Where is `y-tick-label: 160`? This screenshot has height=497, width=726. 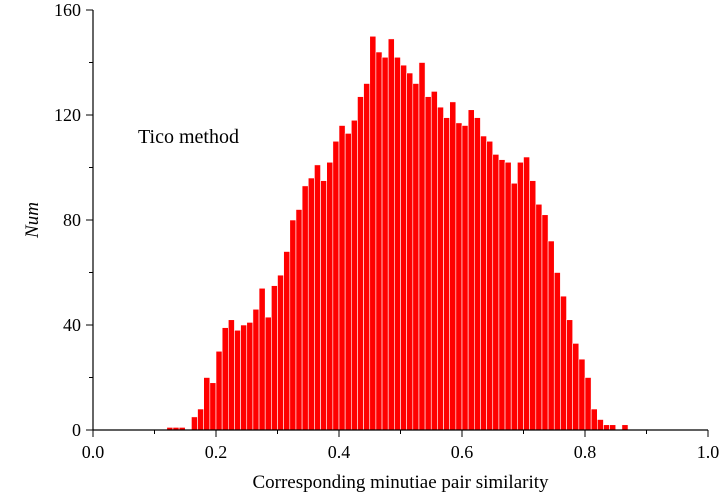
y-tick-label: 160 is located at coordinates (67, 10).